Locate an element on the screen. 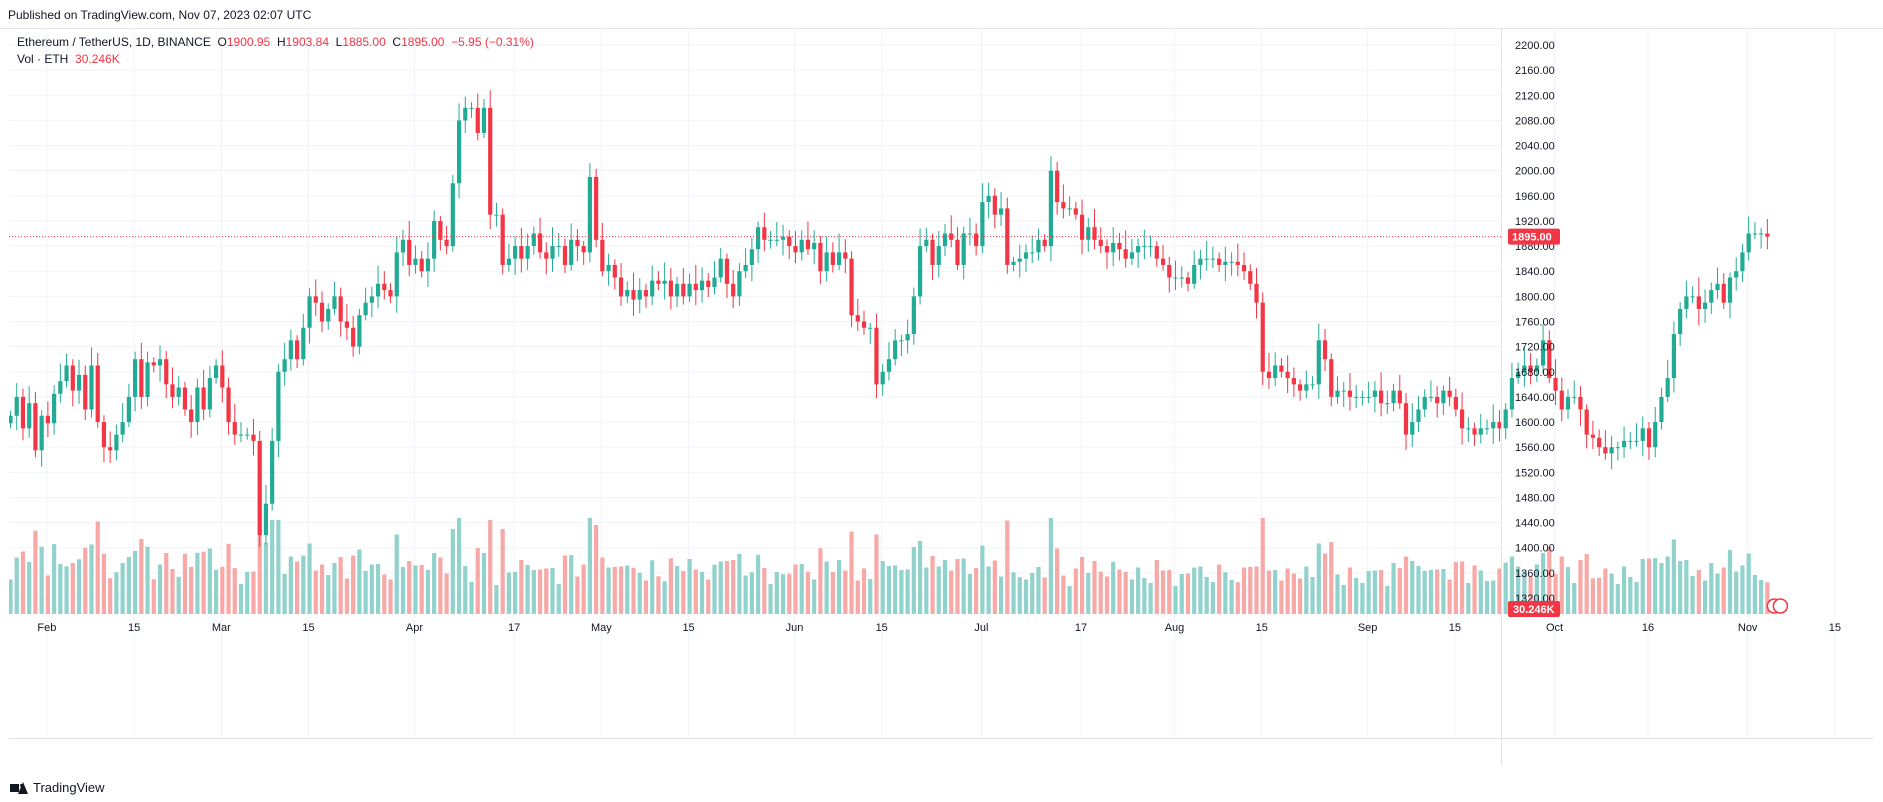 This screenshot has width=1883, height=802. event-flag-icon is located at coordinates (1780, 606).